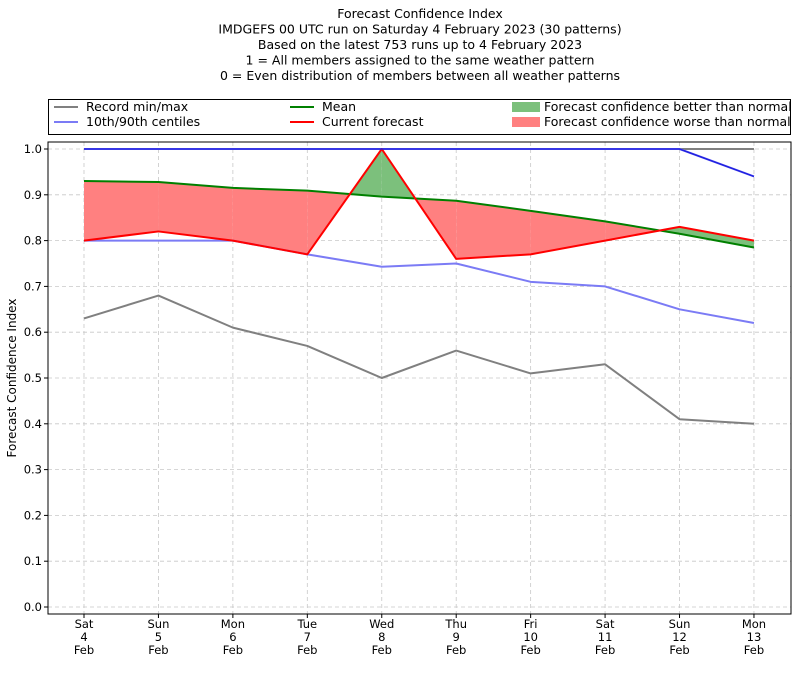 The width and height of the screenshot is (800, 676). I want to click on x-tick-label: 8, so click(381, 637).